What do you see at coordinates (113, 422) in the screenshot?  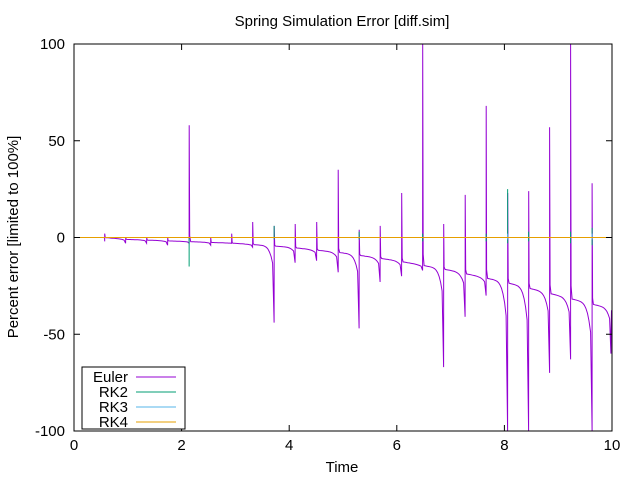 I see `legend-label-rk4: RK4` at bounding box center [113, 422].